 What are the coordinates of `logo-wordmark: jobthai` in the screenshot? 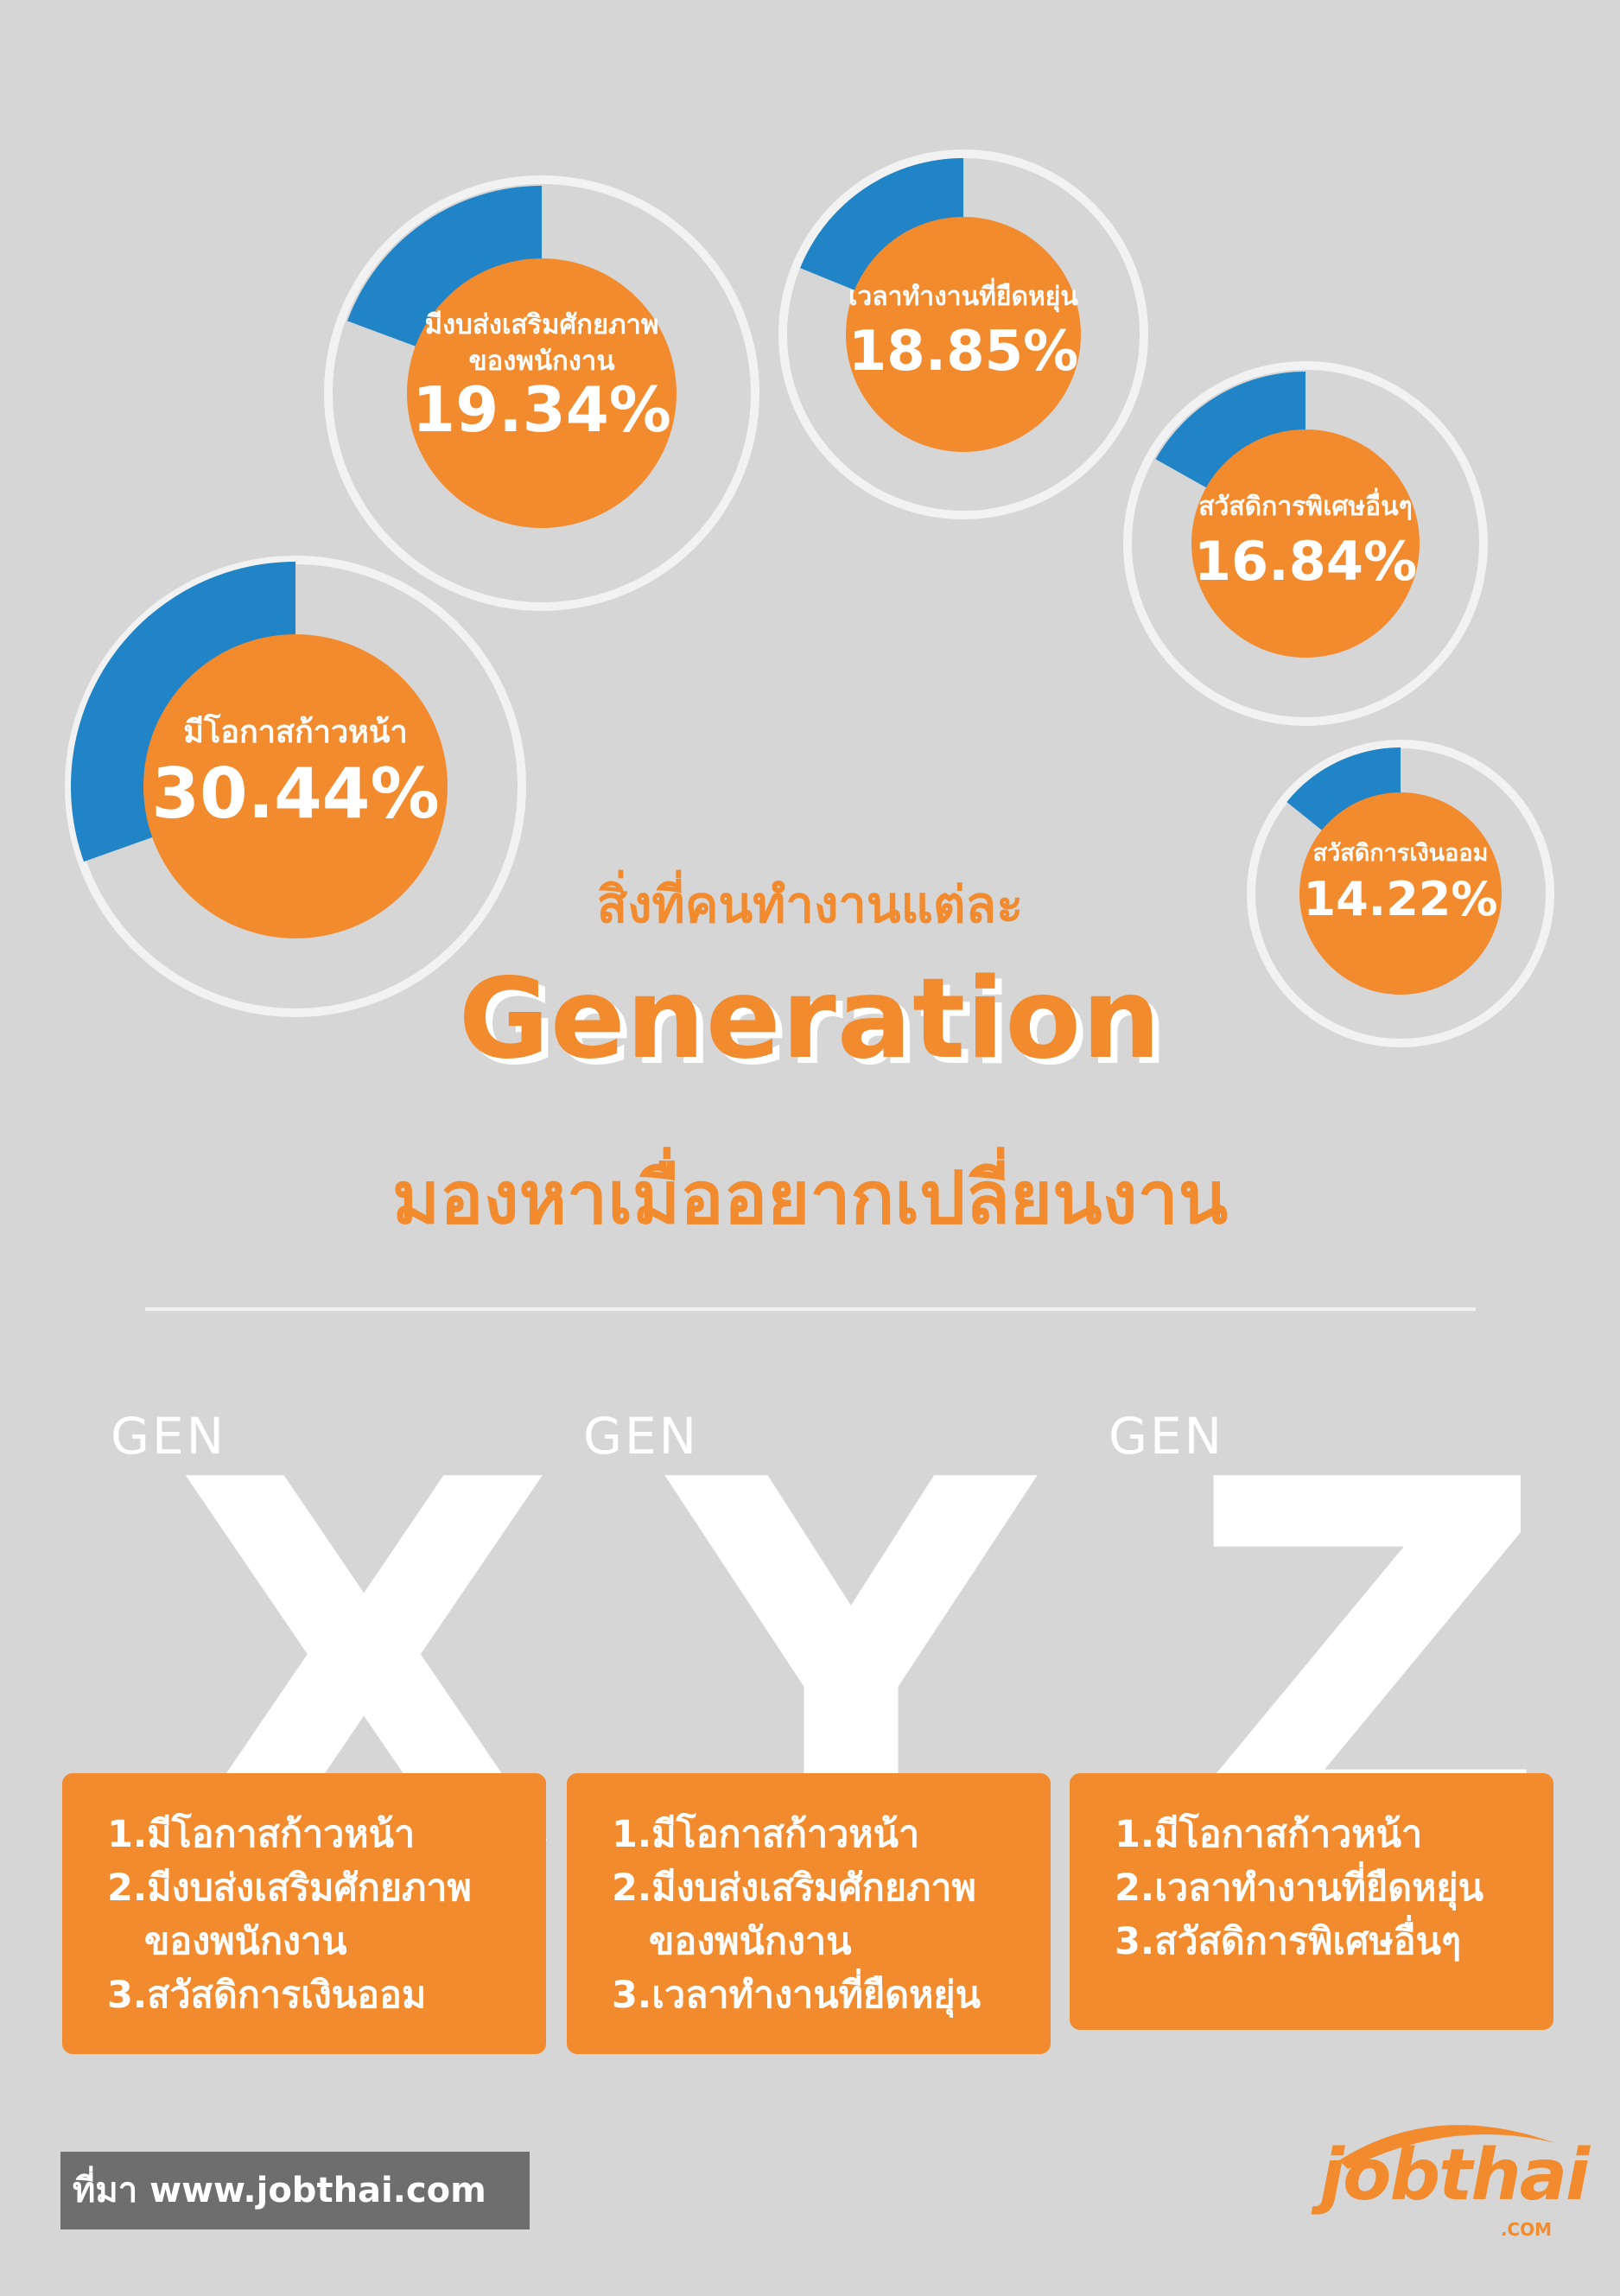 It's located at (1455, 2175).